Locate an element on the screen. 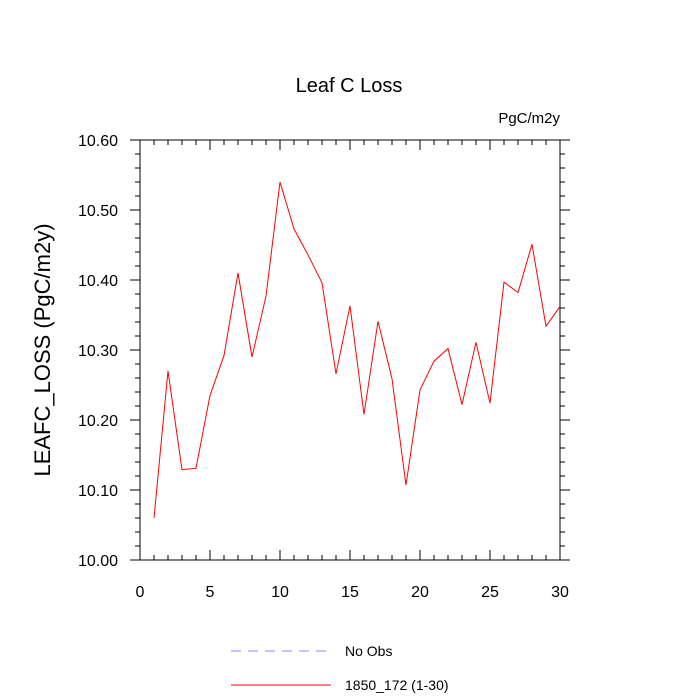  x-tick-label: 10 is located at coordinates (280, 592).